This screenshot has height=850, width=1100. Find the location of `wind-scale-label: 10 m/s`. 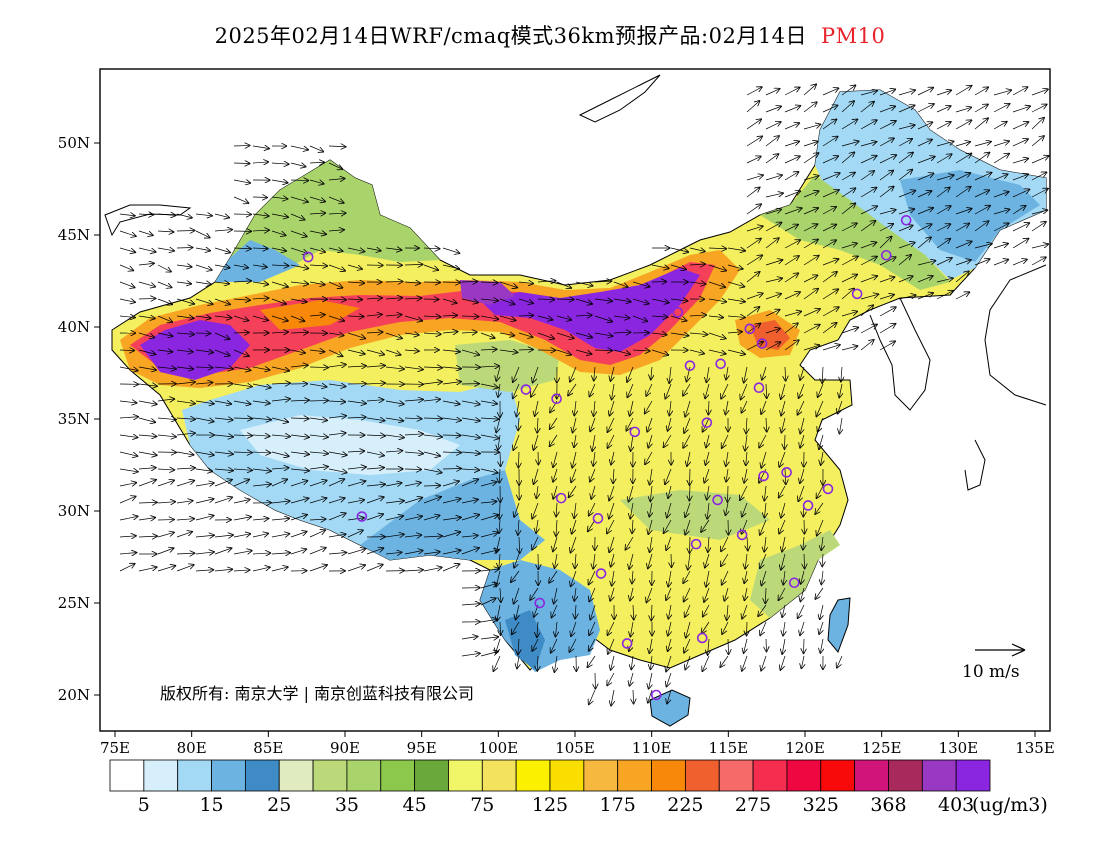

wind-scale-label: 10 m/s is located at coordinates (991, 672).